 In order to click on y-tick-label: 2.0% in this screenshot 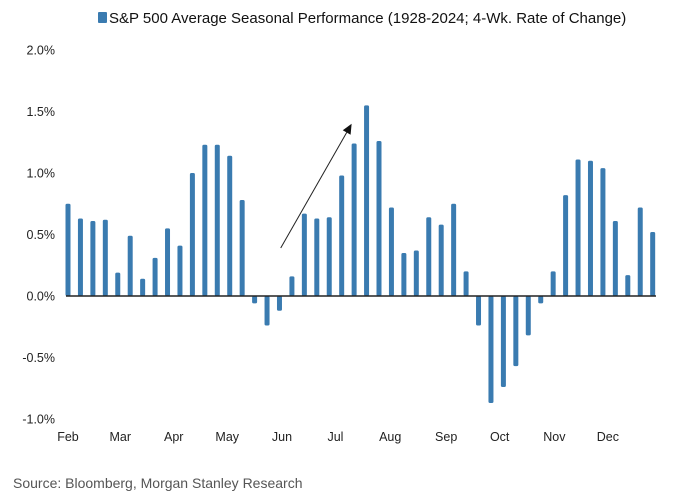, I will do `click(41, 51)`.